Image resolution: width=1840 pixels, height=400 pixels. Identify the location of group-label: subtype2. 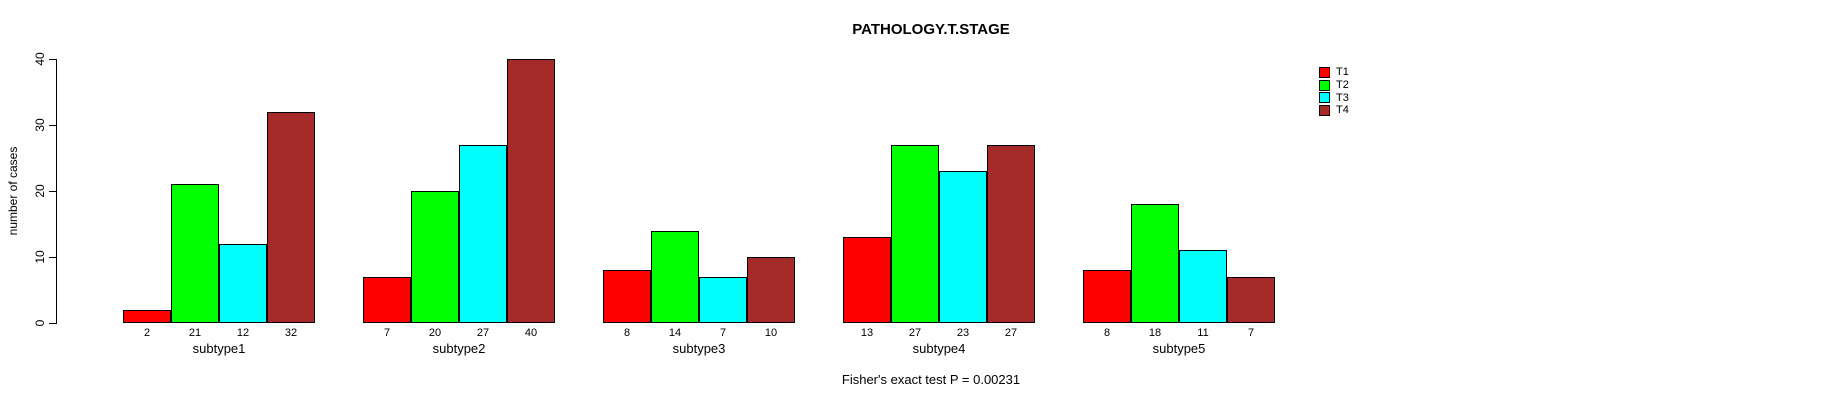
(459, 348).